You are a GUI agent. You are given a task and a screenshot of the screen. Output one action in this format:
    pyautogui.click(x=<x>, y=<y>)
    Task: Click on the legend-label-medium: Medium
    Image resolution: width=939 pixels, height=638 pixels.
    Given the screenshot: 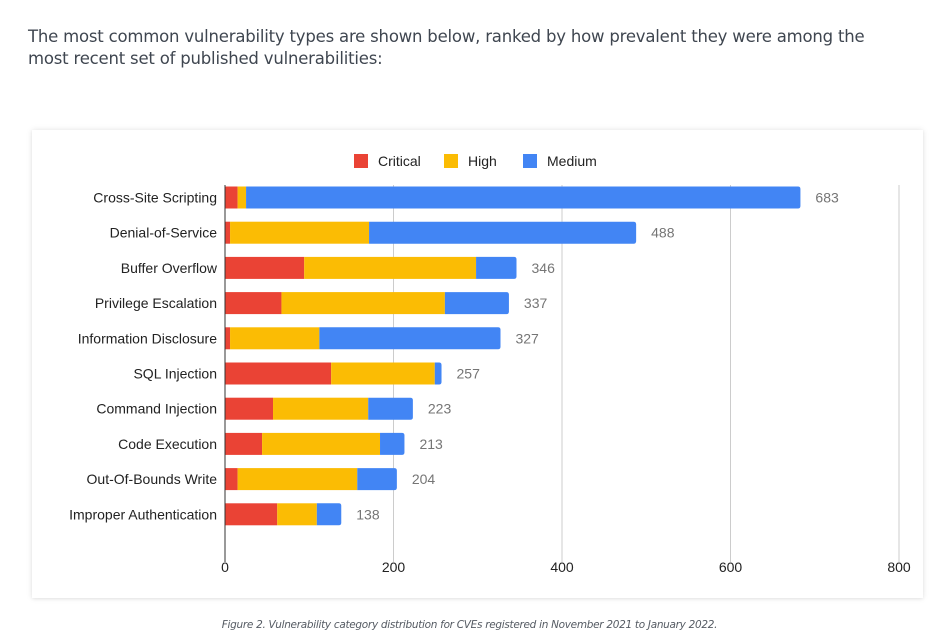 What is the action you would take?
    pyautogui.click(x=572, y=161)
    